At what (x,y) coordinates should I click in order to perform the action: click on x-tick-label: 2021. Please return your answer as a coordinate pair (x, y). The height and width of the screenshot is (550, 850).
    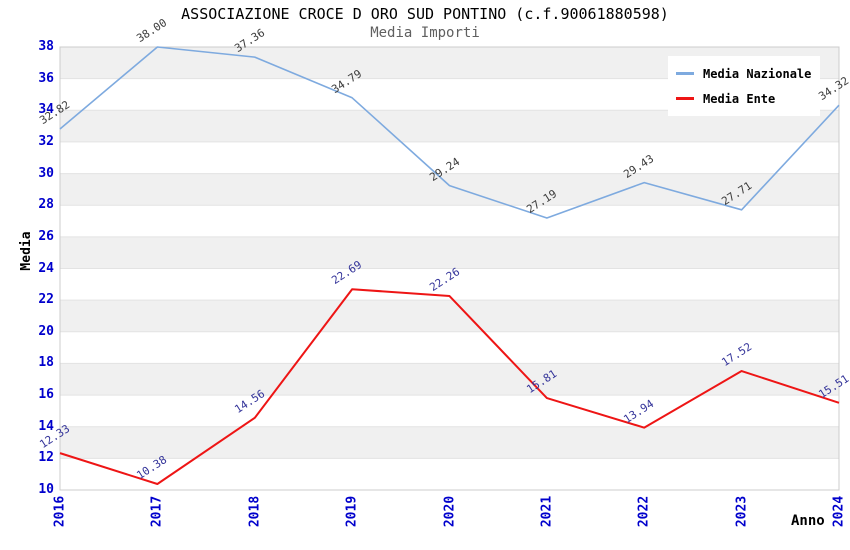
    Looking at the image, I should click on (547, 511).